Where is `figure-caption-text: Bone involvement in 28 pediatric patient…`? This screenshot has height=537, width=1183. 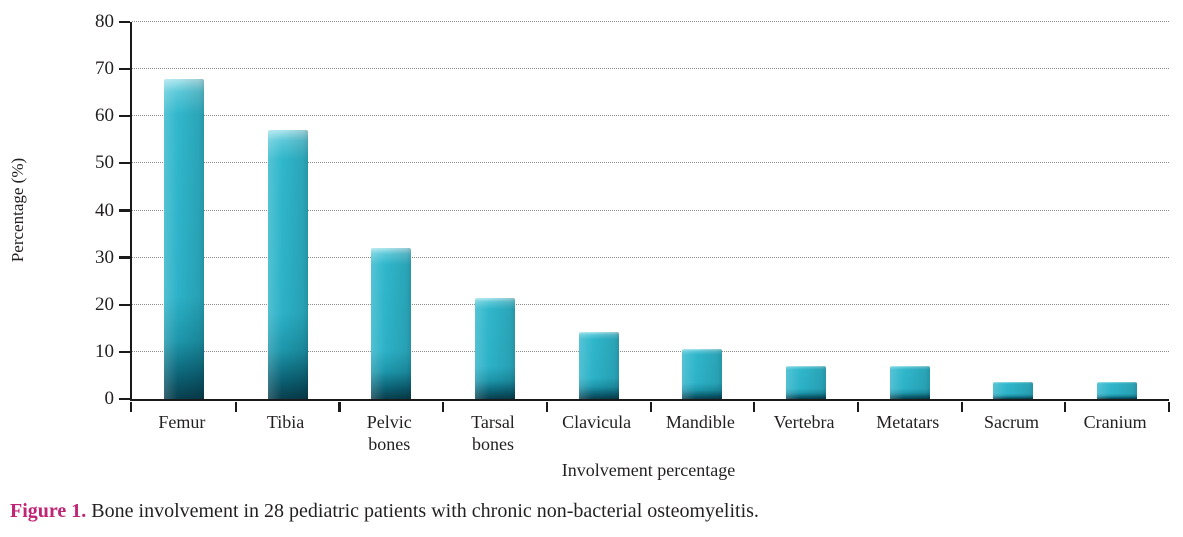 figure-caption-text: Bone involvement in 28 pediatric patient… is located at coordinates (422, 511).